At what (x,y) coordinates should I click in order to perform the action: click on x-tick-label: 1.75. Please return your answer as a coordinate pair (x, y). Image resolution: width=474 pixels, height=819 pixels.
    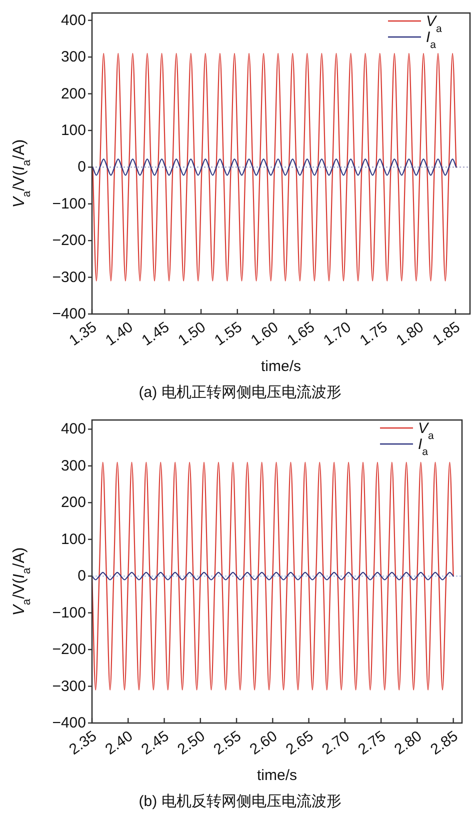
    Looking at the image, I should click on (373, 334).